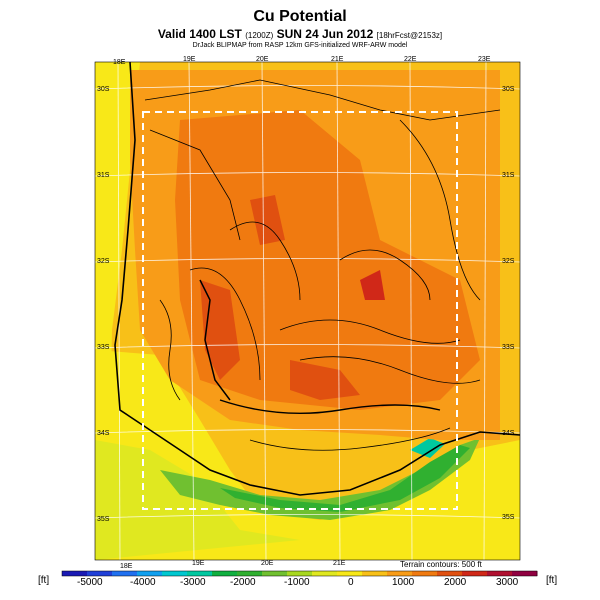  I want to click on map-title: Cu Potential, so click(300, 16).